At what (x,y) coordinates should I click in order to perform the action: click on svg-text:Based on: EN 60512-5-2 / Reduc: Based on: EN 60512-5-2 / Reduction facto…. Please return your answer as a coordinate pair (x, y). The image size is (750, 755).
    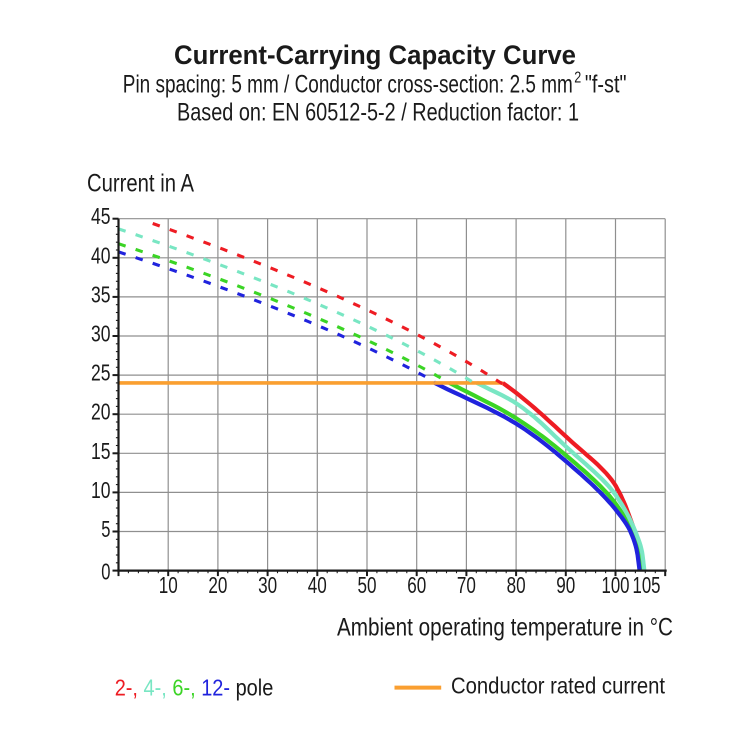
    Looking at the image, I should click on (378, 113).